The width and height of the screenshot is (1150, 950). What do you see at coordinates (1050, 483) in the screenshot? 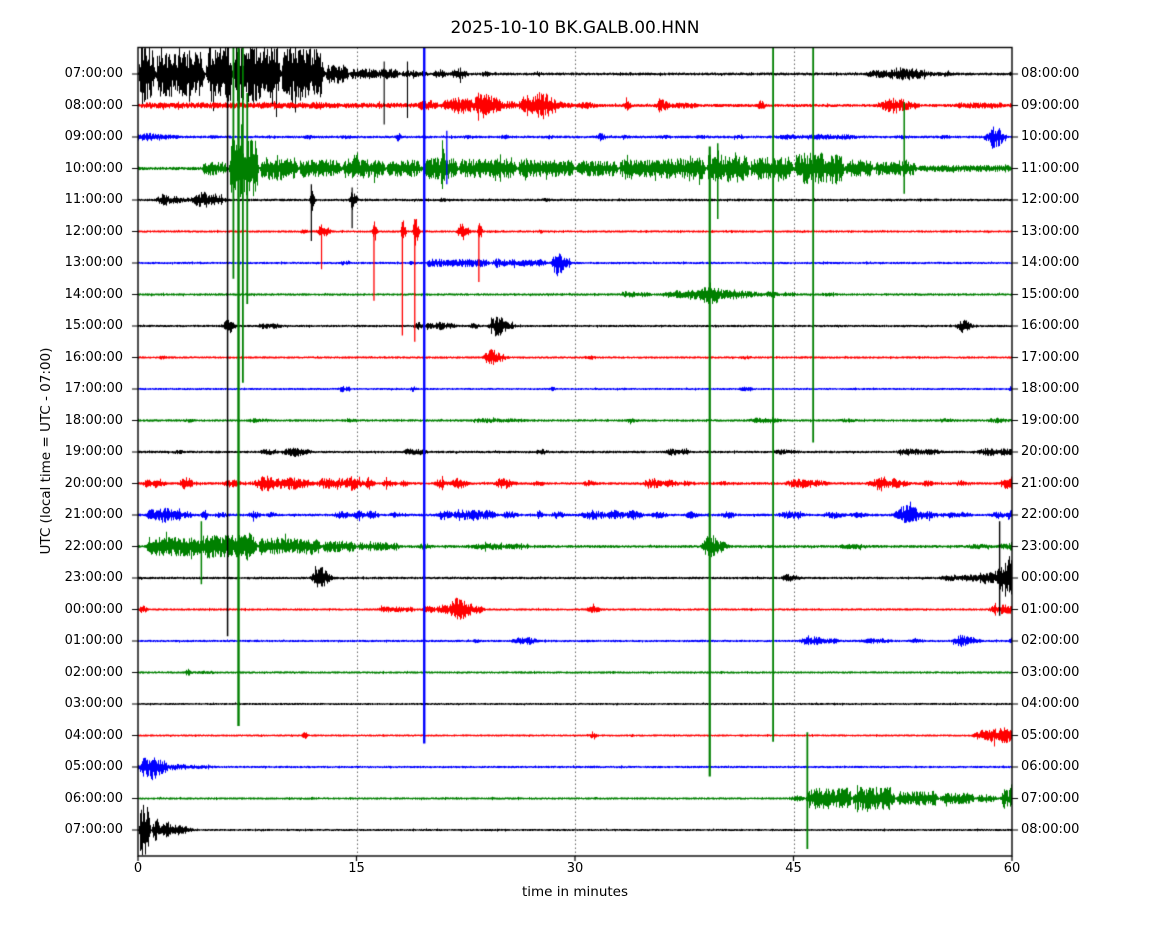
I see `right-time-label: 21:00:00` at bounding box center [1050, 483].